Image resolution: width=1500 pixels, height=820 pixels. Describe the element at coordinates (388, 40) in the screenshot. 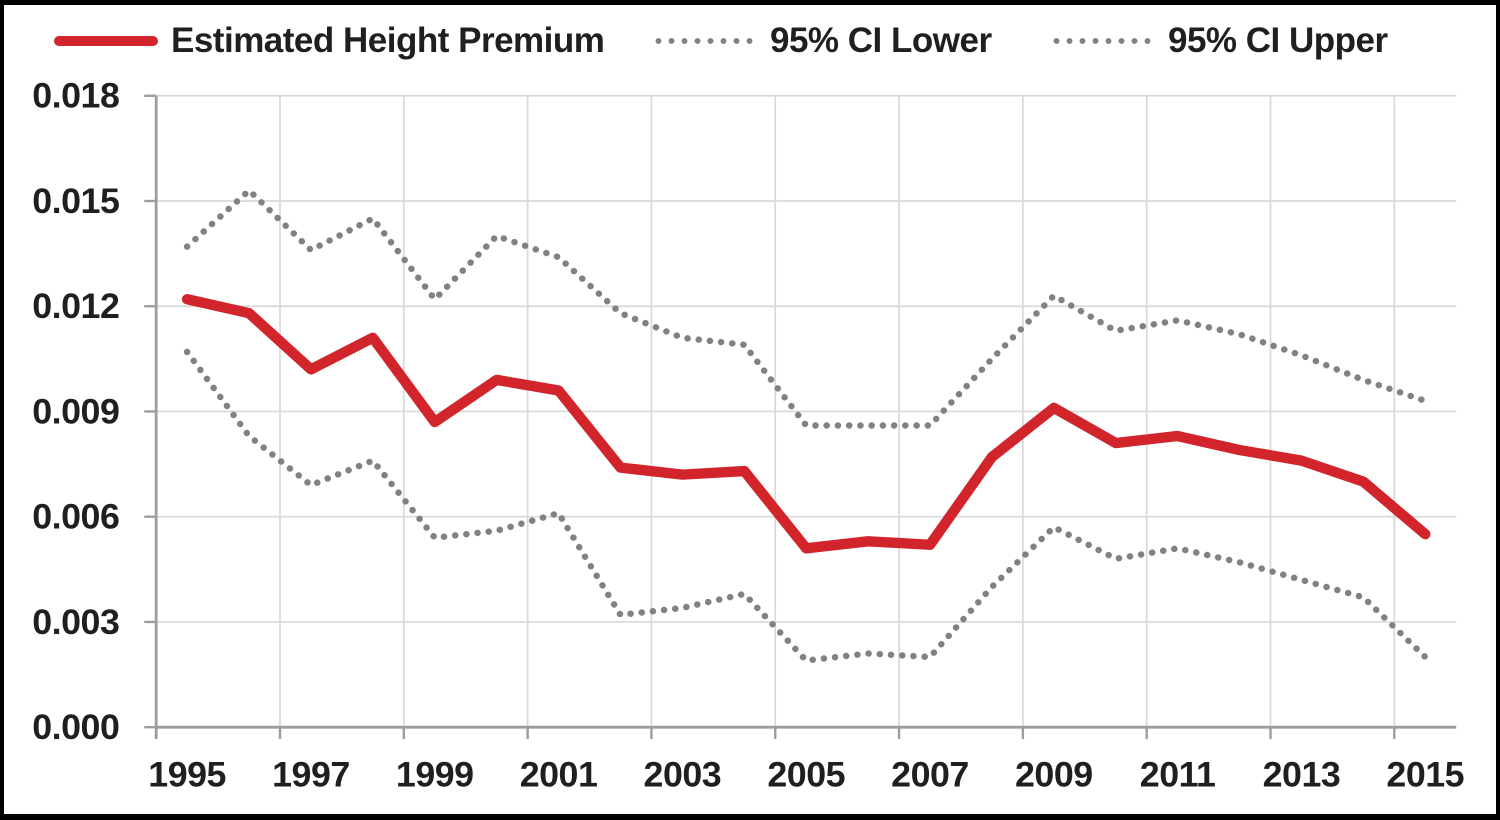

I see `legend-label-estimated-height-premium: Estimated Height Premium` at that location.